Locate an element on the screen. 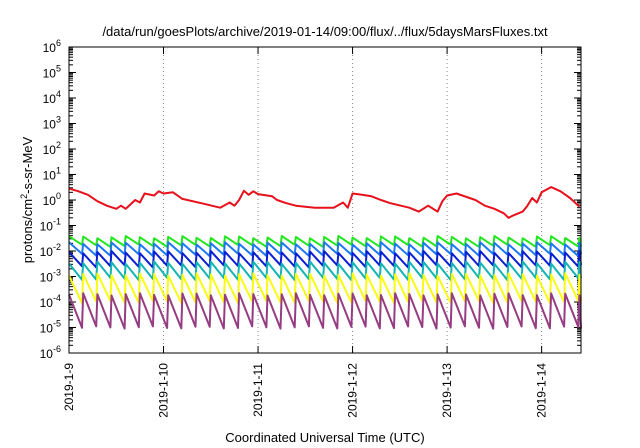 This screenshot has height=448, width=640. y-tick-label-exp: 4 is located at coordinates (58, 94).